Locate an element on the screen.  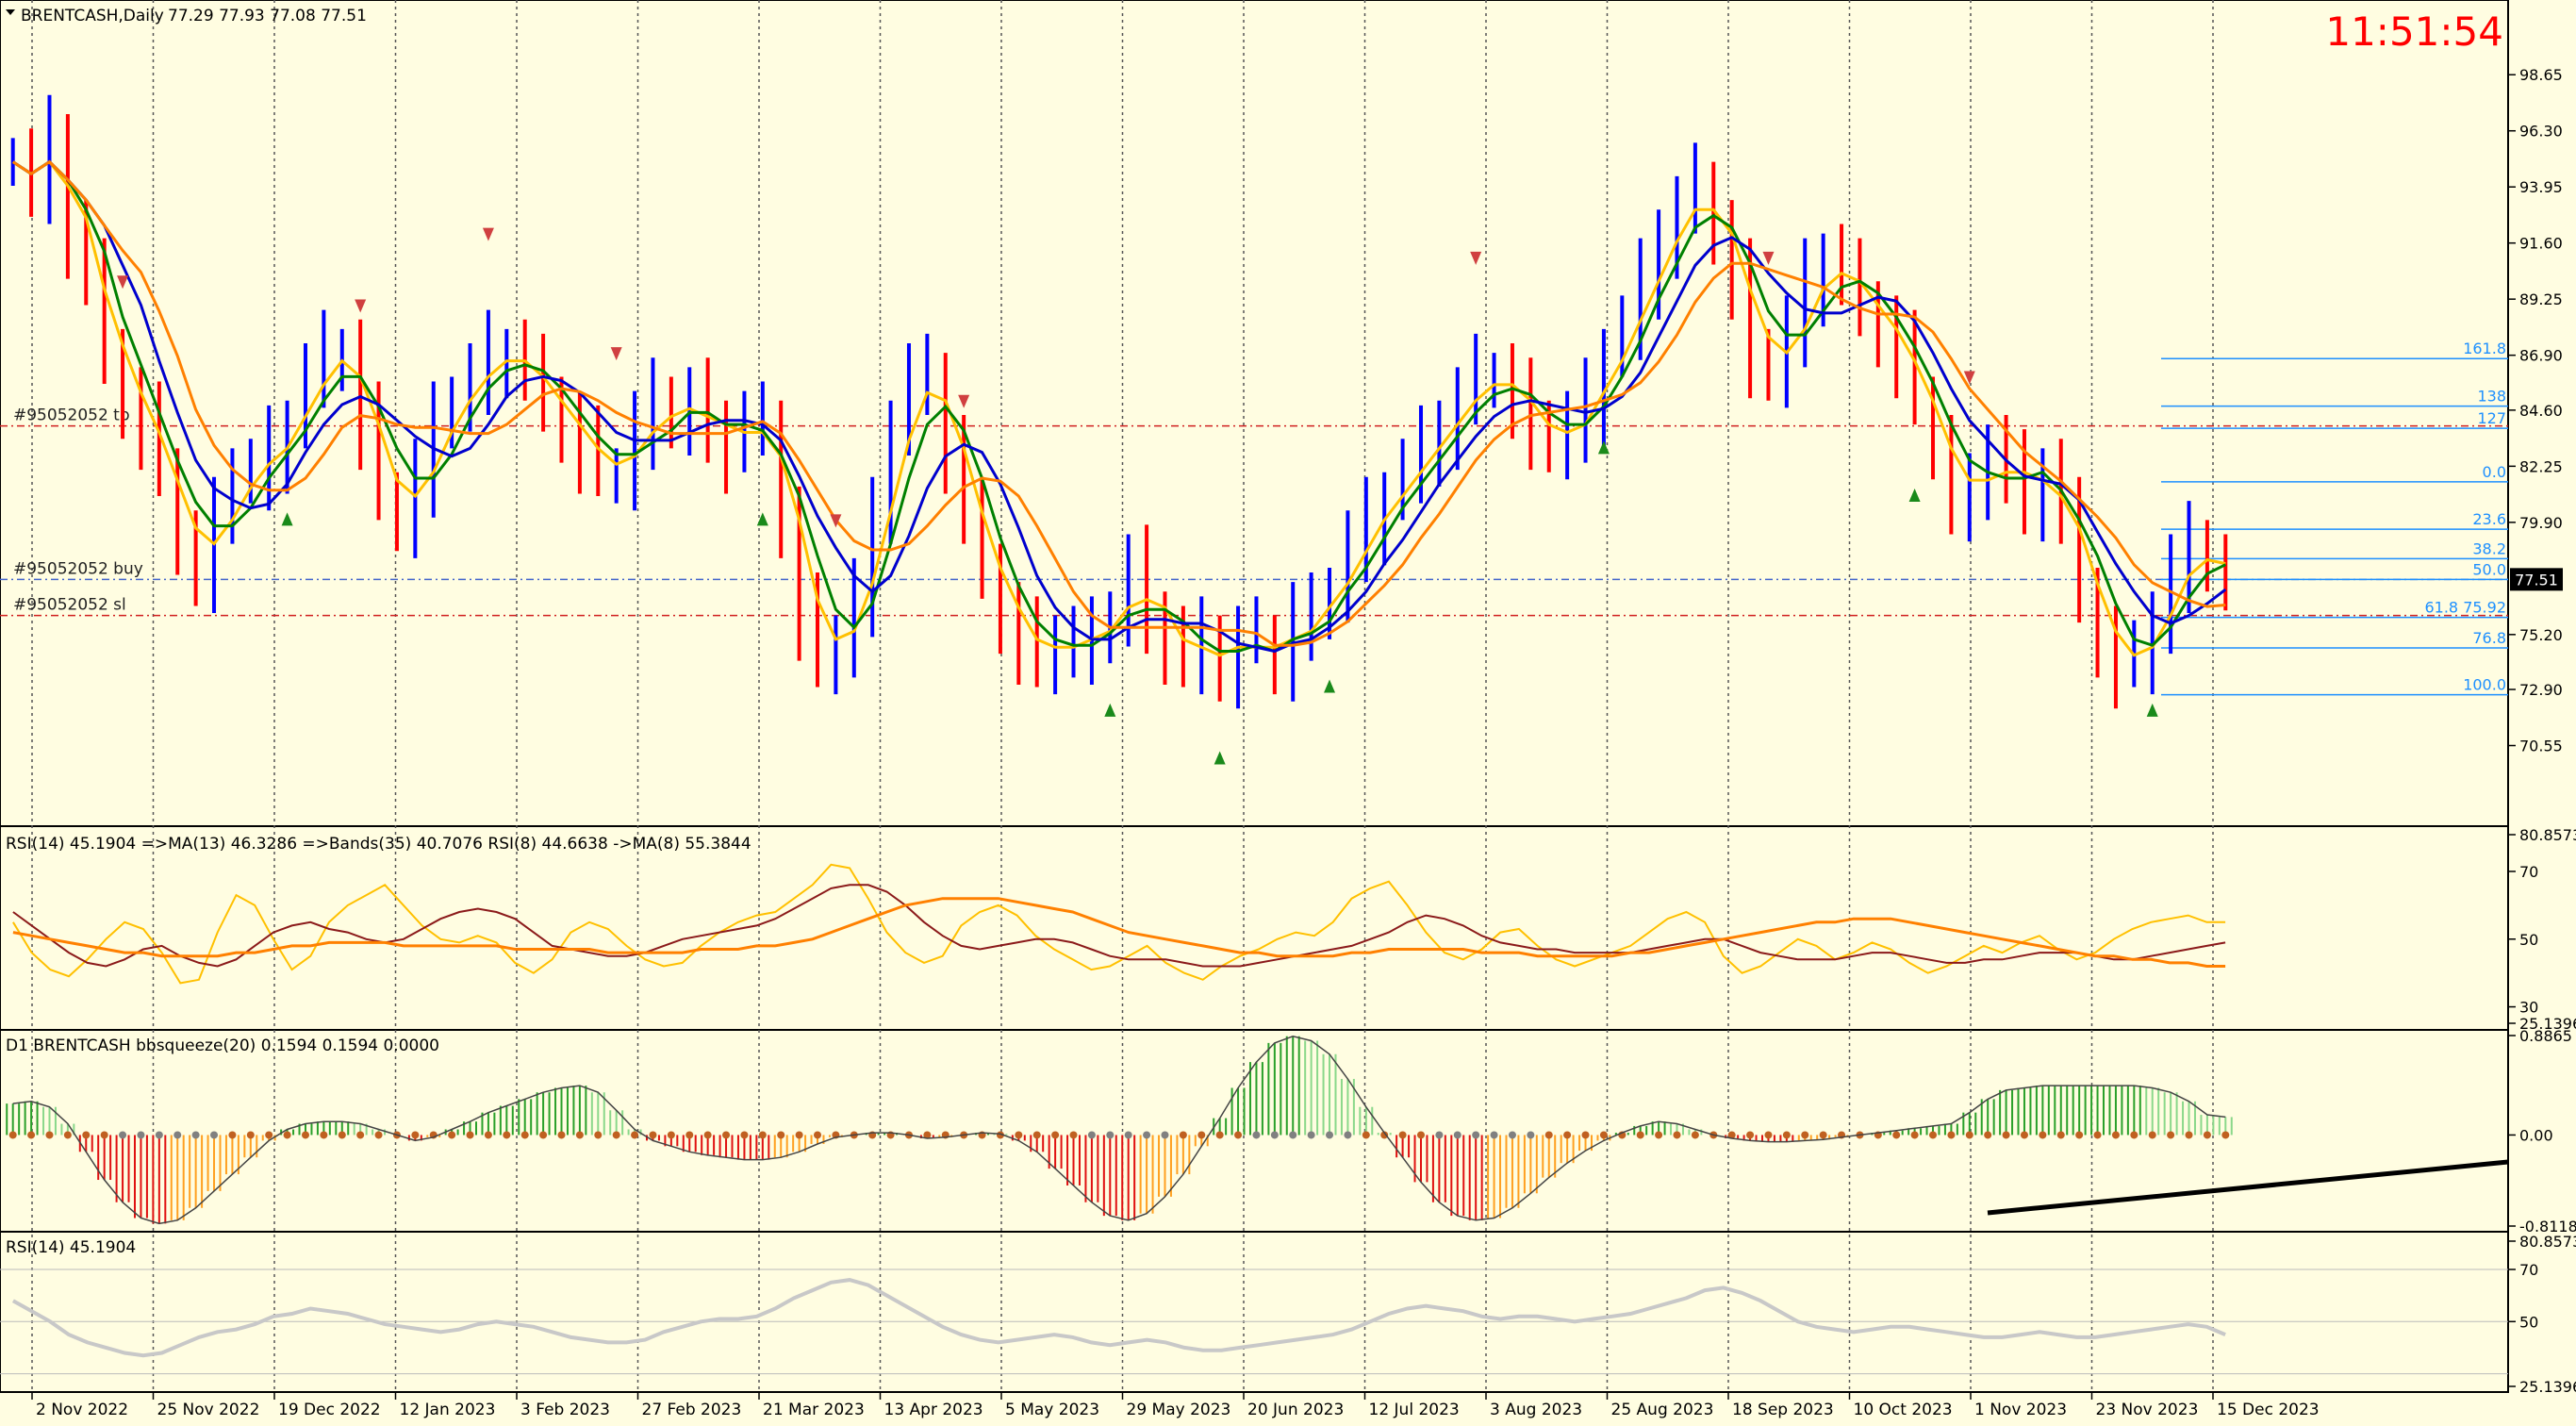
bbsqueeze-histogram is located at coordinates (1119, 1130).